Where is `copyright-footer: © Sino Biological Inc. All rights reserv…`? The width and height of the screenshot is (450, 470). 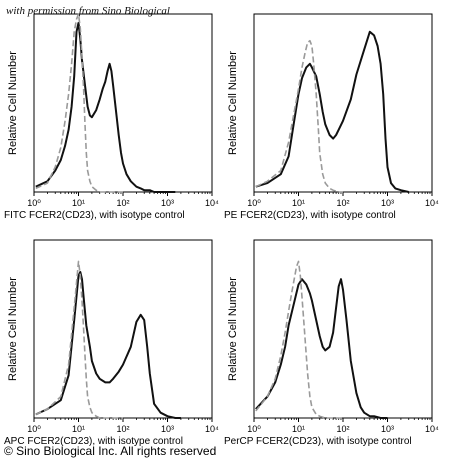 copyright-footer: © Sino Biological Inc. All rights reserv… is located at coordinates (110, 451).